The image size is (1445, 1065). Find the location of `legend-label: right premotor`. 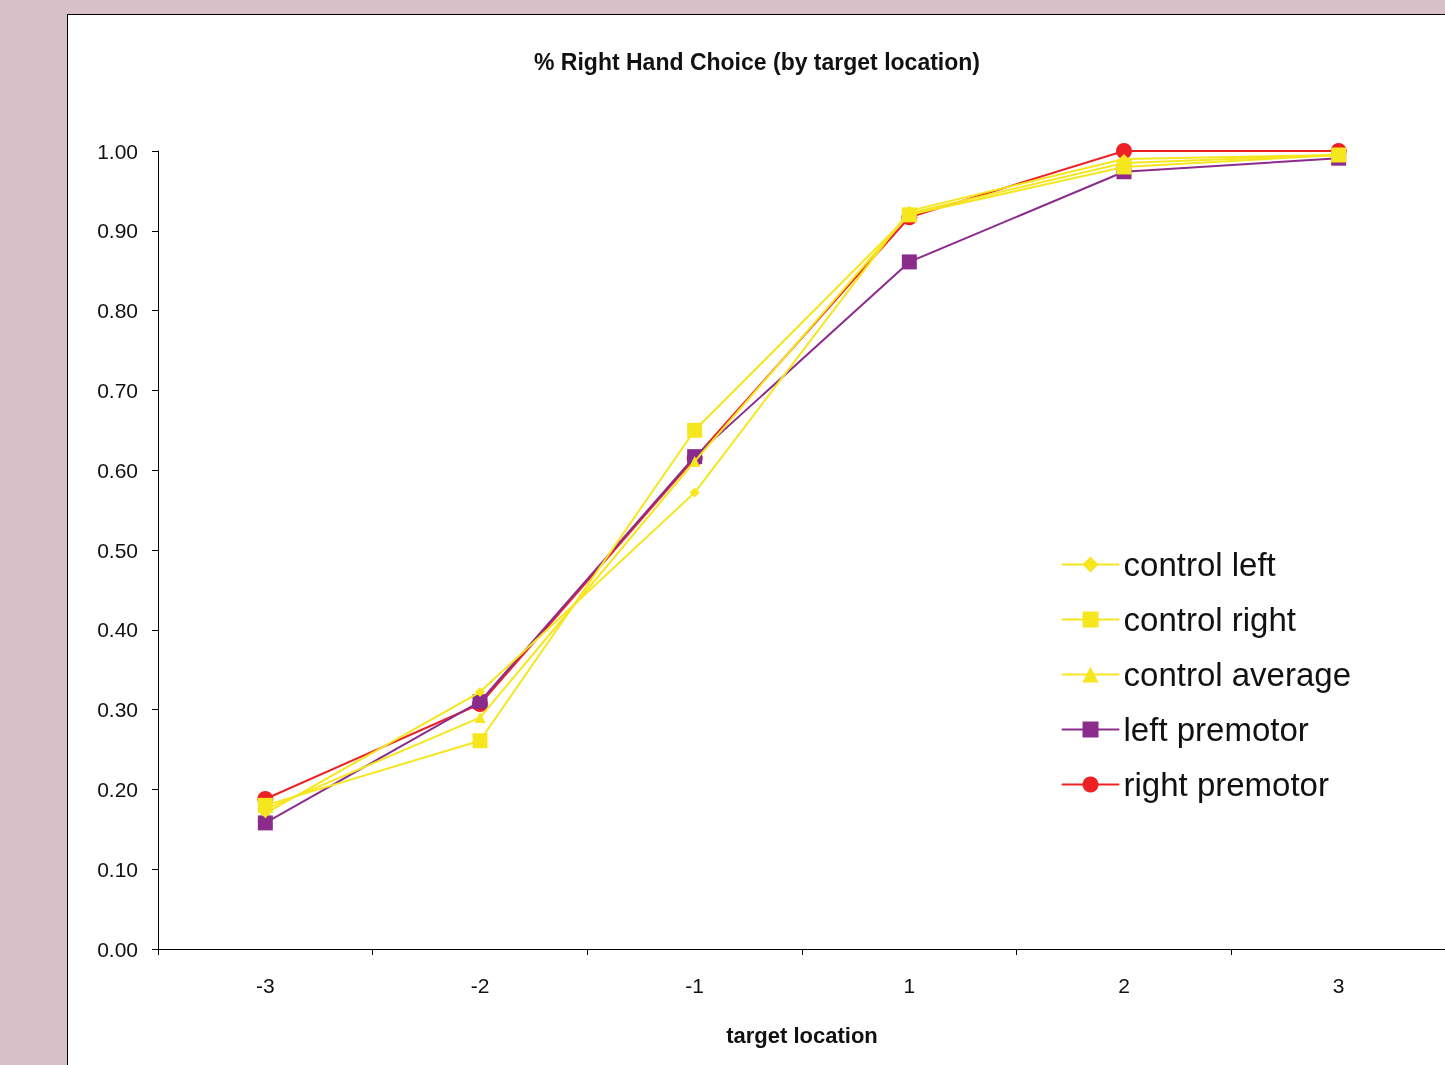

legend-label: right premotor is located at coordinates (1226, 784).